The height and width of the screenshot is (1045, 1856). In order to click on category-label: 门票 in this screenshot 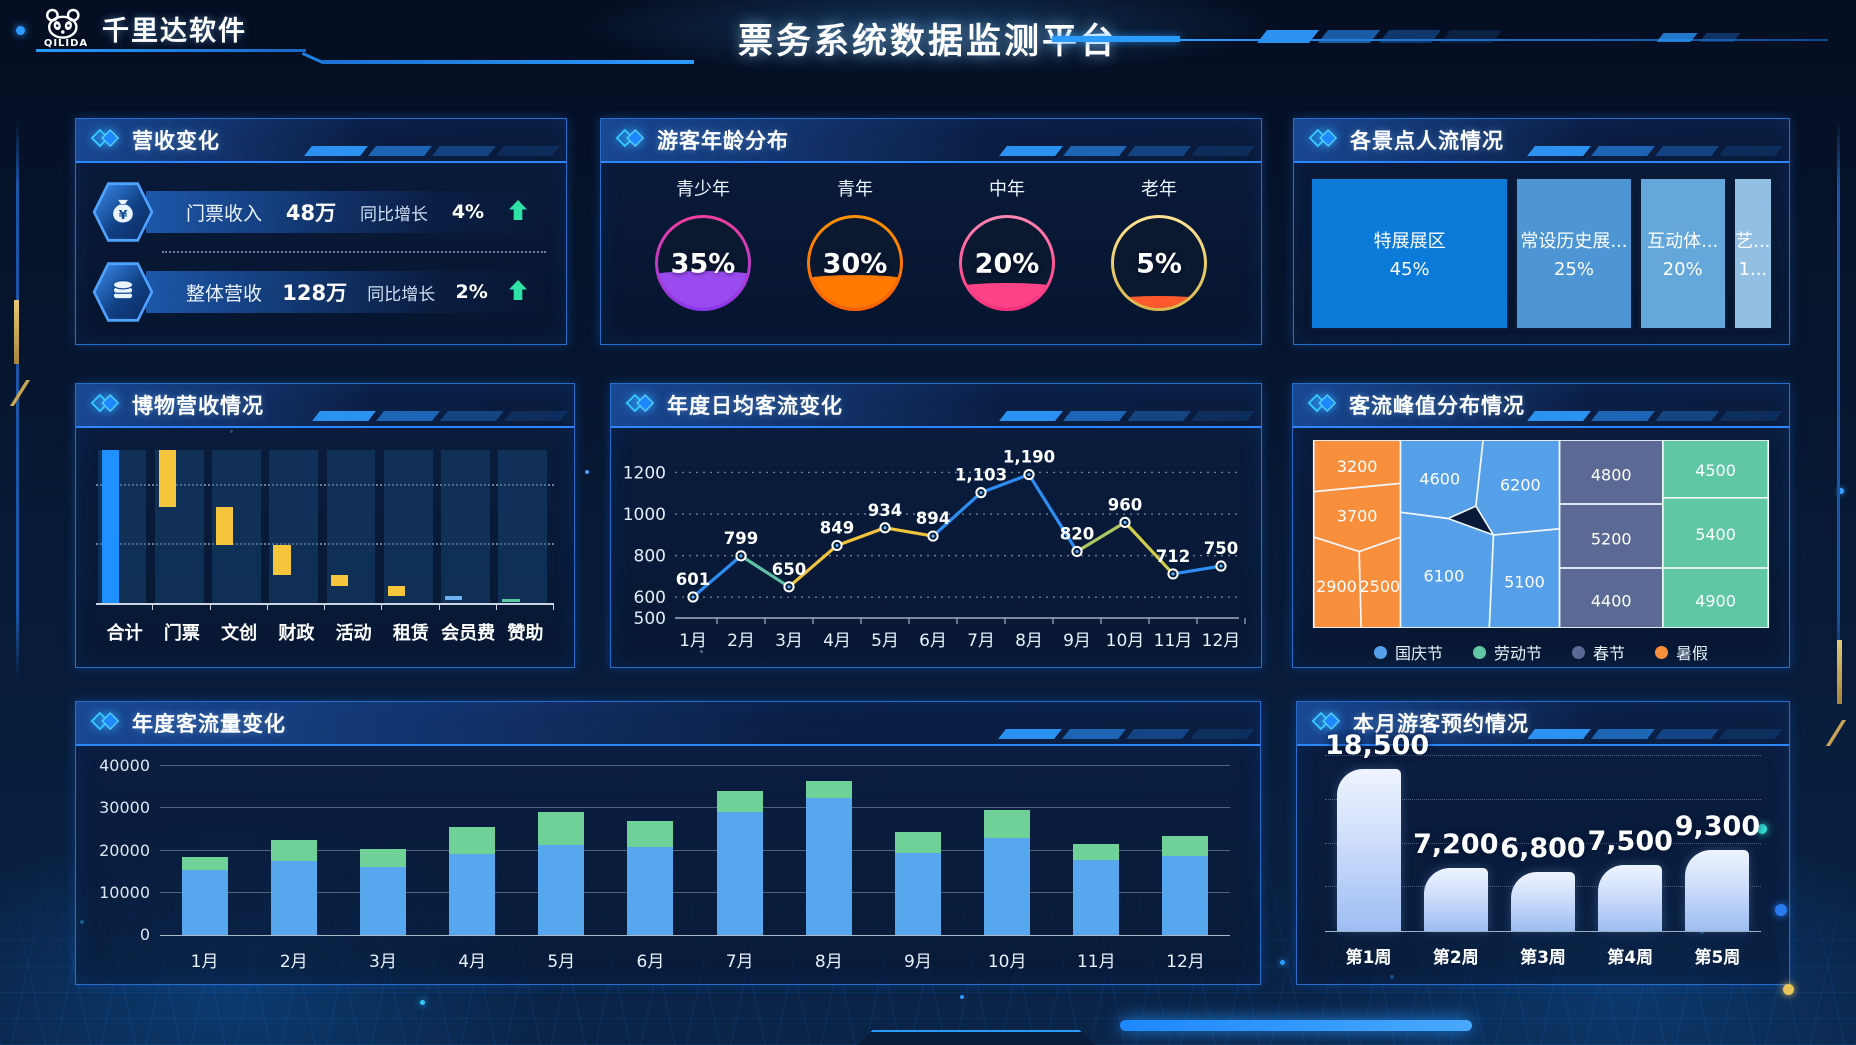, I will do `click(181, 633)`.